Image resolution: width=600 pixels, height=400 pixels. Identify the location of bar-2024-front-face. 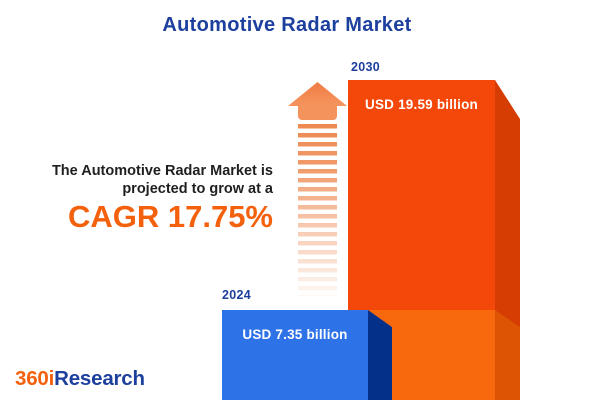
(295, 355).